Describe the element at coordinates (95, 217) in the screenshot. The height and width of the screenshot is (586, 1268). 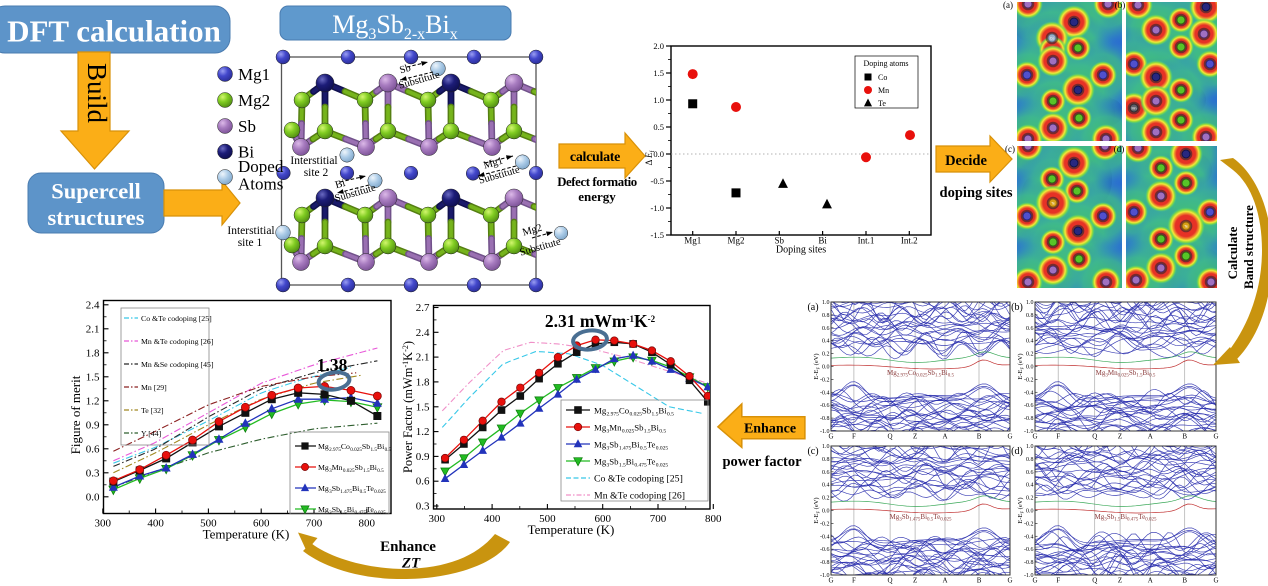
I see `svg-text: structures` at that location.